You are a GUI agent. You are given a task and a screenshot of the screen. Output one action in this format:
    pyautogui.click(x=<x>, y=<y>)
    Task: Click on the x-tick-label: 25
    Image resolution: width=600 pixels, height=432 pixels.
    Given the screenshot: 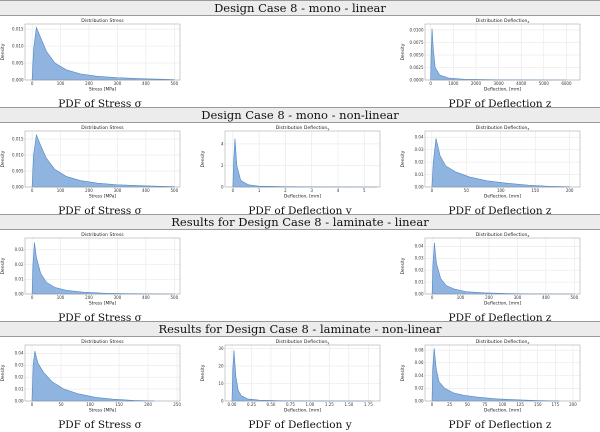 What is the action you would take?
    pyautogui.click(x=450, y=404)
    